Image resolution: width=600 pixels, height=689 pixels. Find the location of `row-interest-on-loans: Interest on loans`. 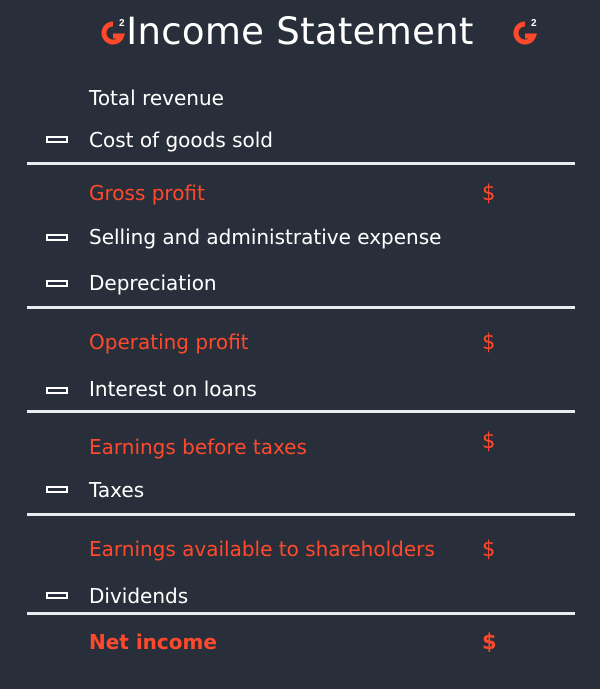

row-interest-on-loans: Interest on loans is located at coordinates (300, 389).